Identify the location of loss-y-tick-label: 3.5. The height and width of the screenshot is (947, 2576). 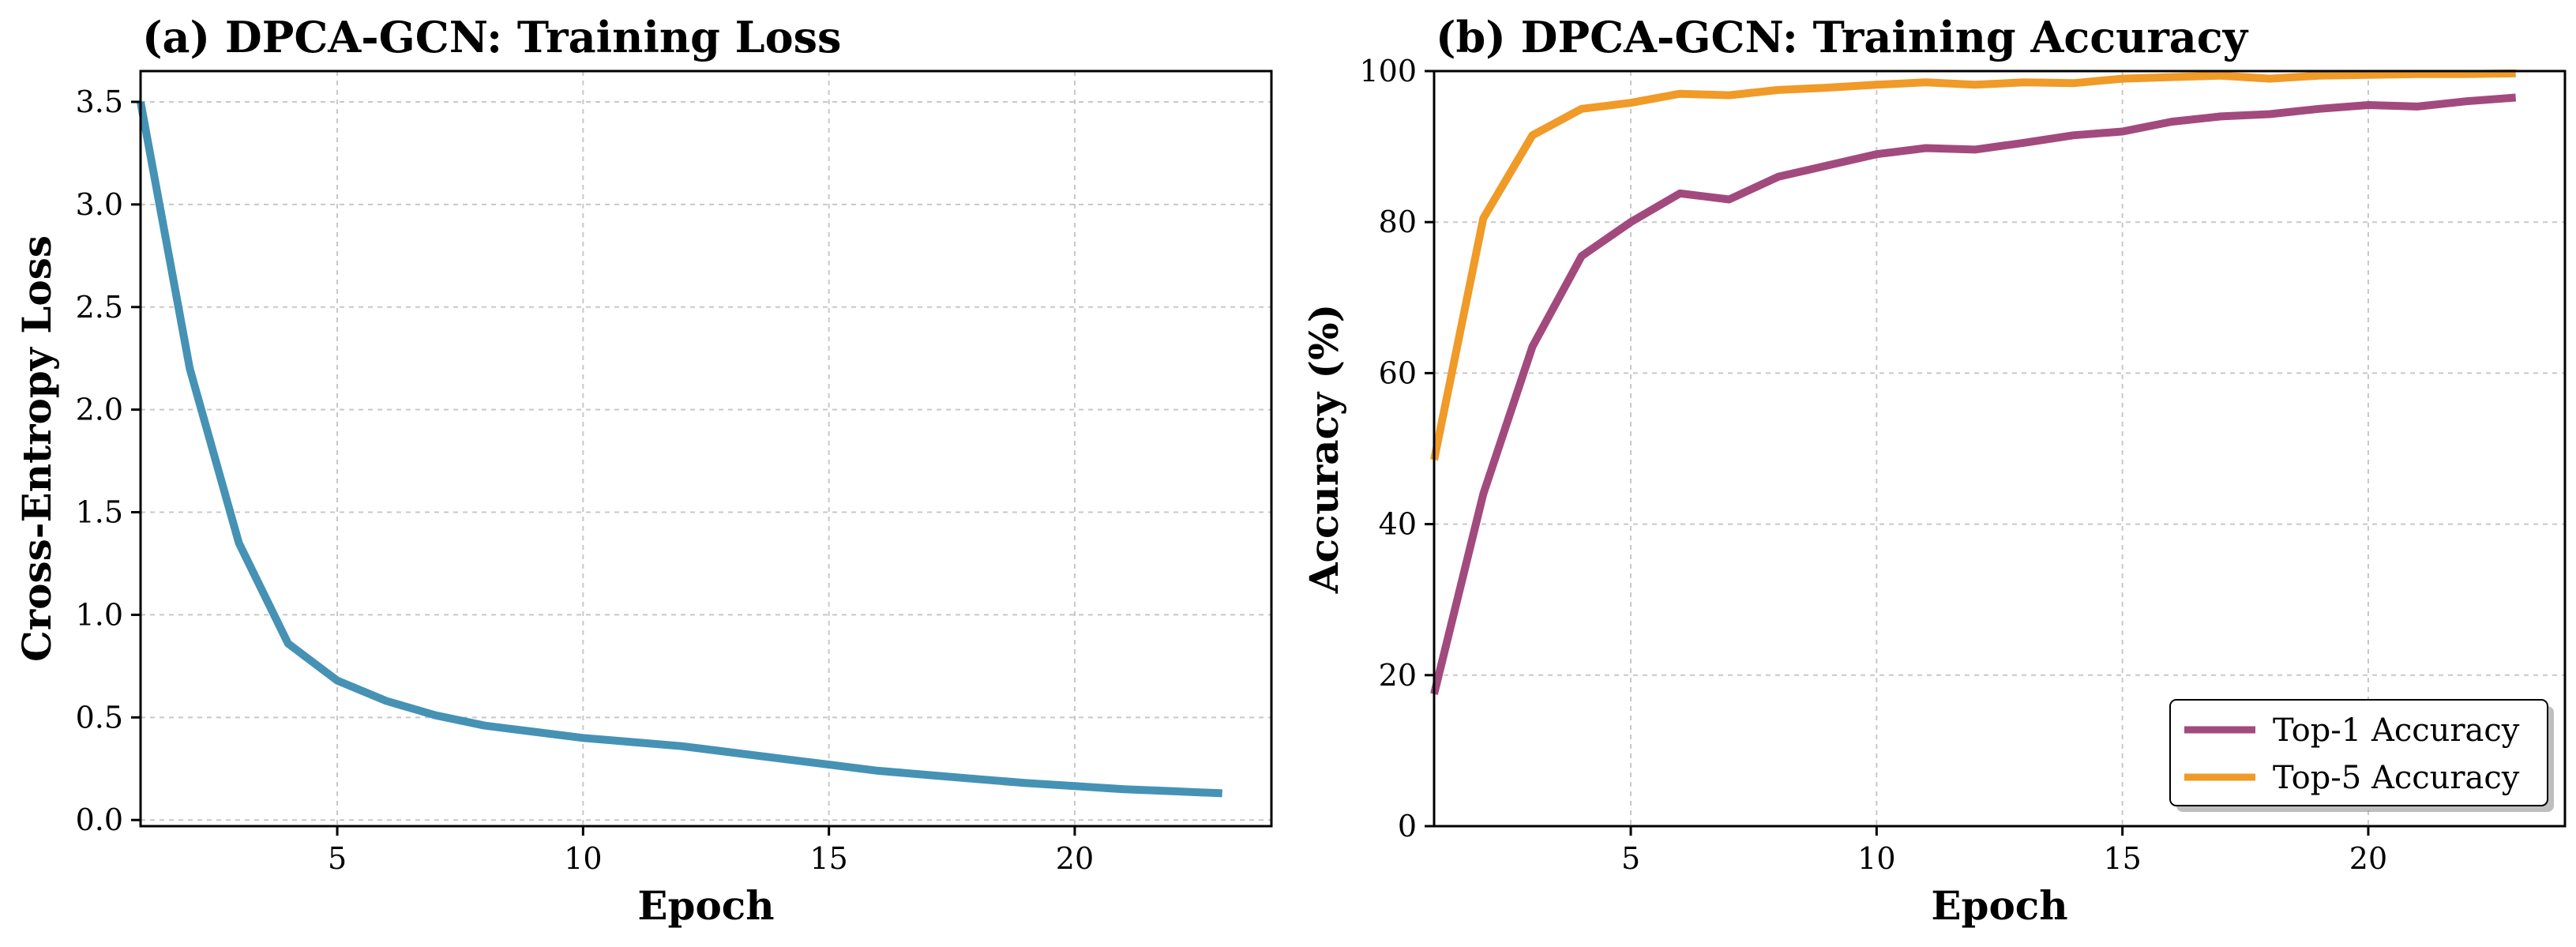
(99, 102).